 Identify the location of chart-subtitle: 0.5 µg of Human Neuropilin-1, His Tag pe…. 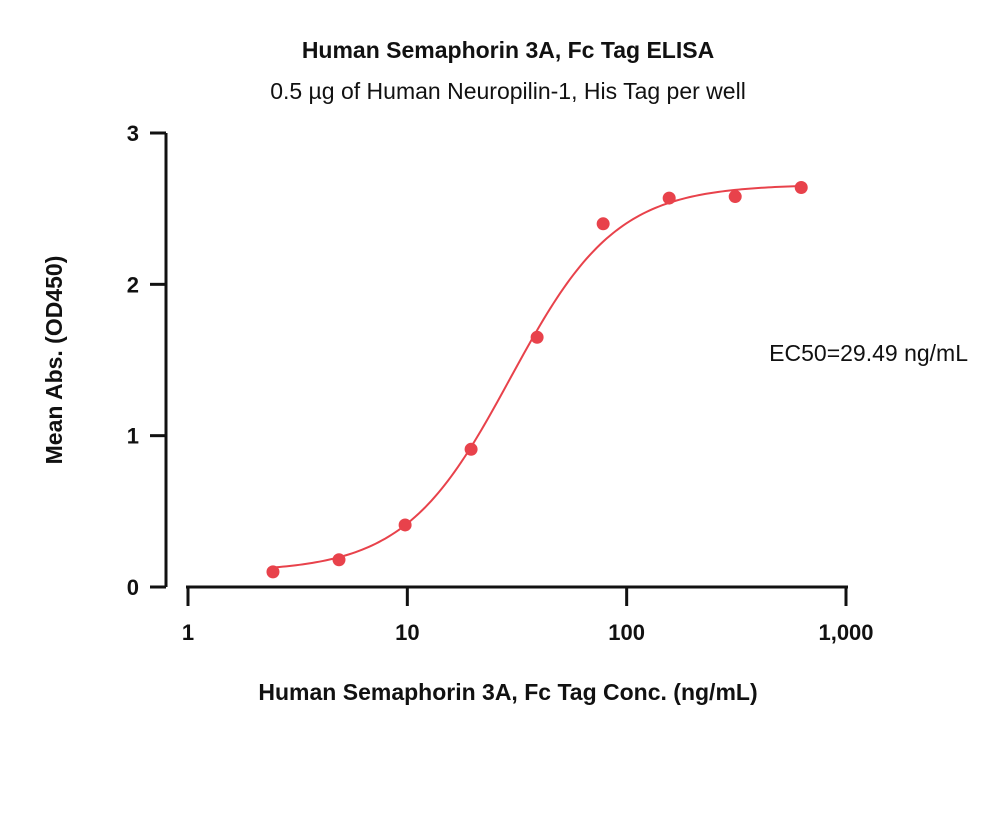
(508, 91).